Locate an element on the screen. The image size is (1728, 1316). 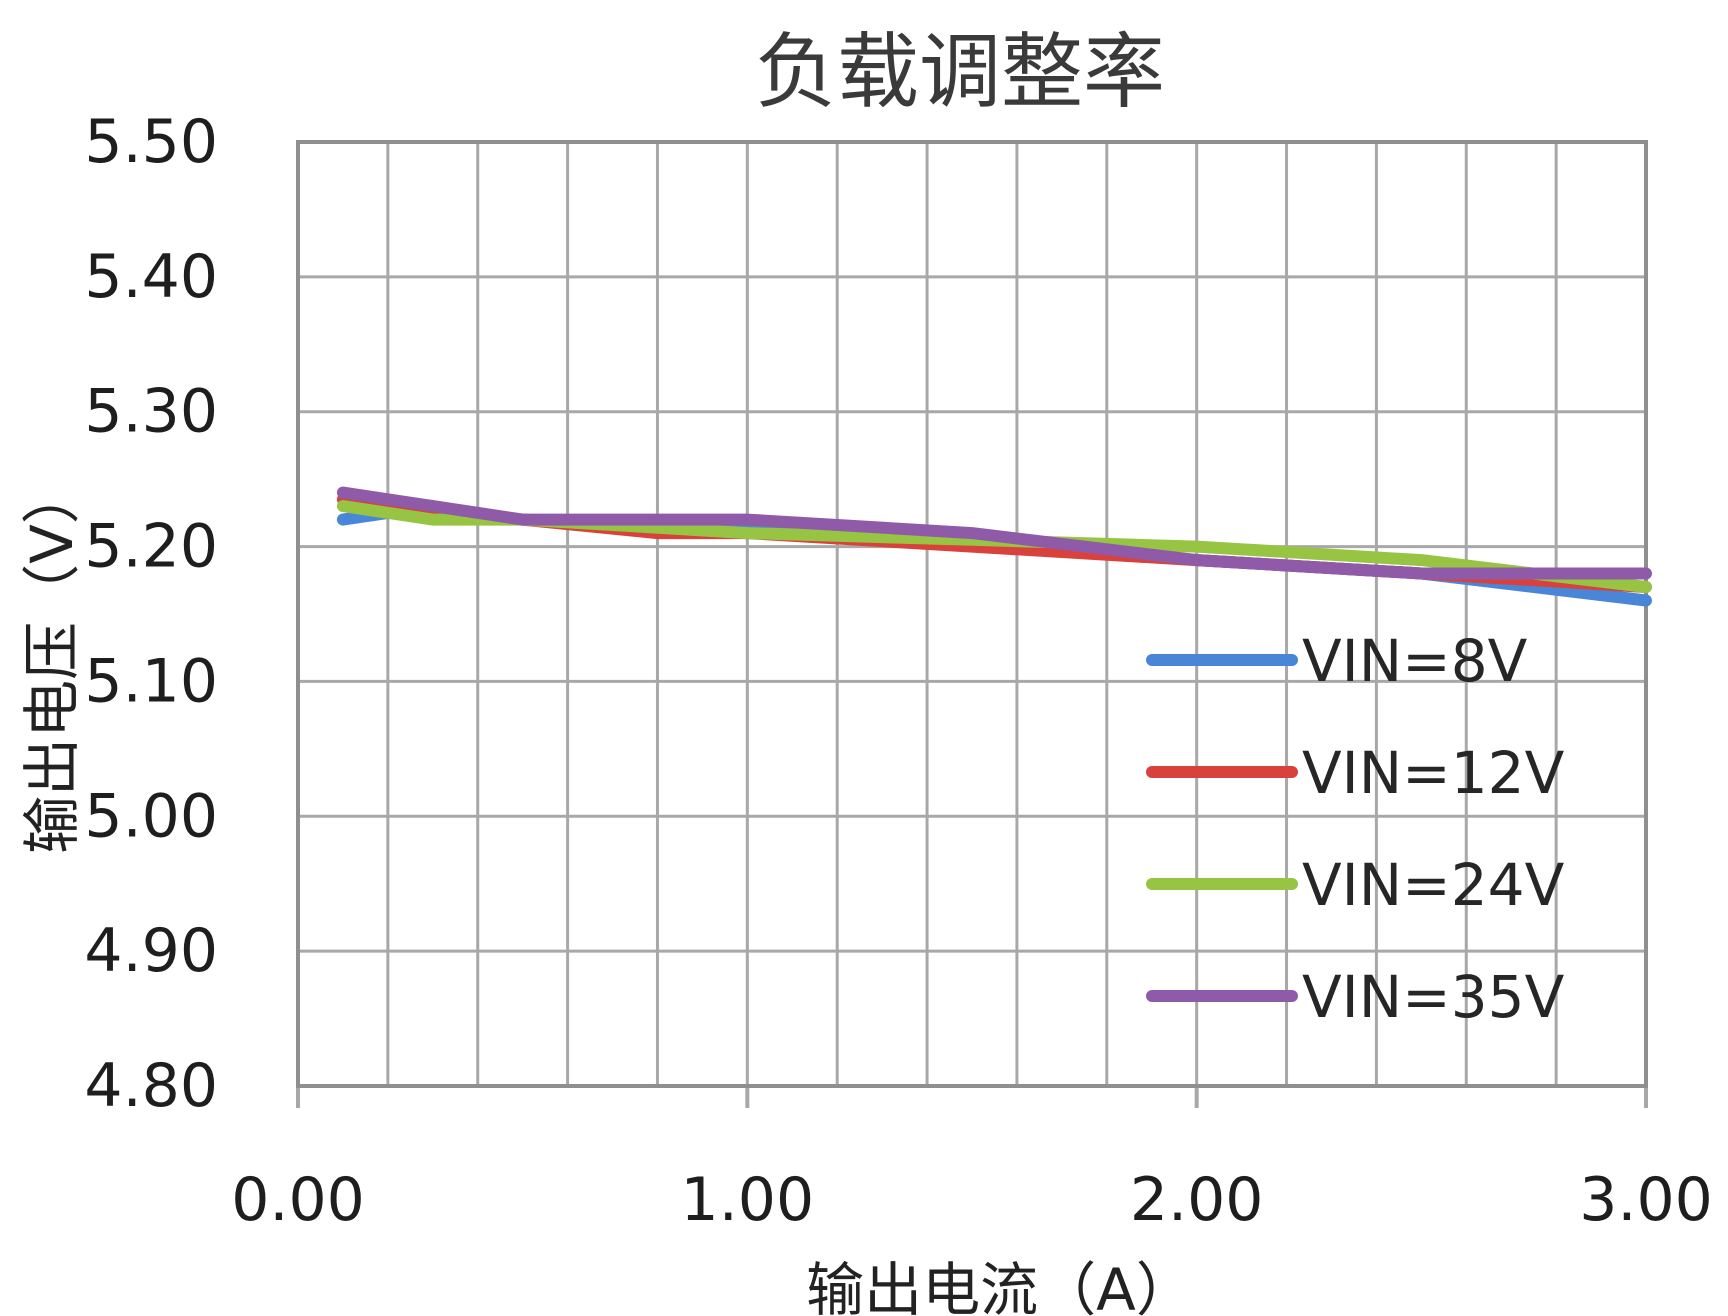
y-tick-label: 5.30 is located at coordinates (151, 412).